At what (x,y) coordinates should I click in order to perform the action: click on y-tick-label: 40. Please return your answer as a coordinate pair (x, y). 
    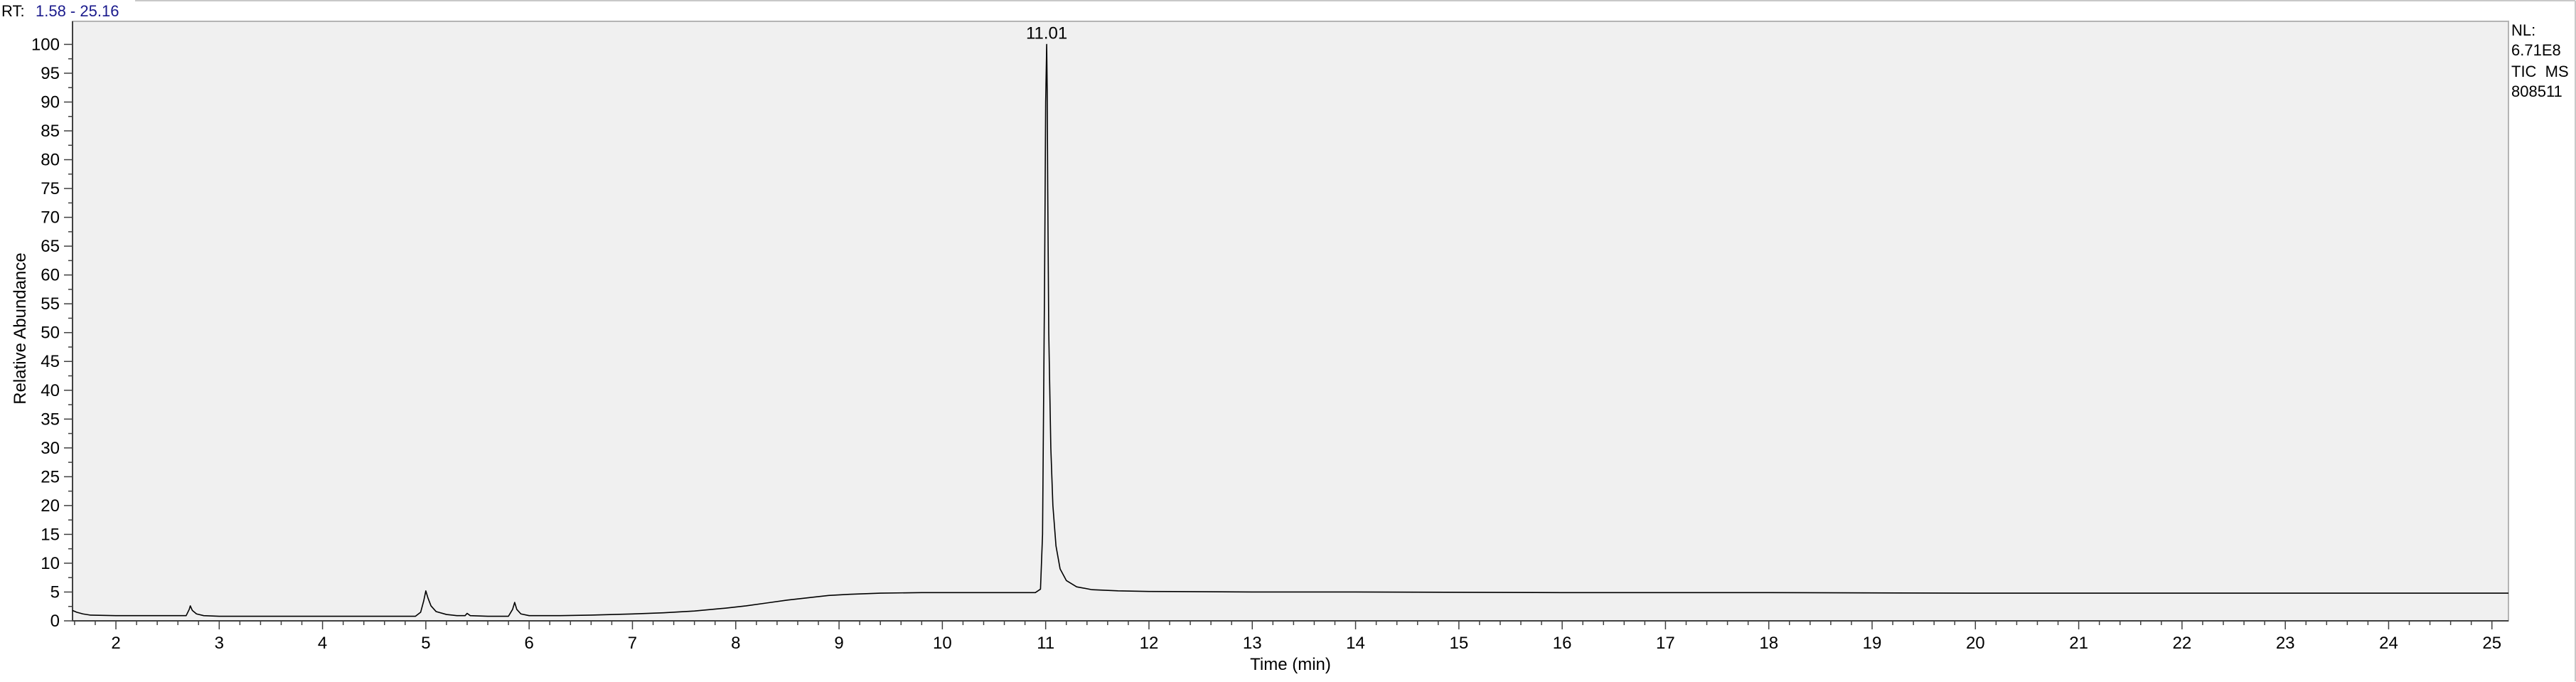
    Looking at the image, I should click on (50, 390).